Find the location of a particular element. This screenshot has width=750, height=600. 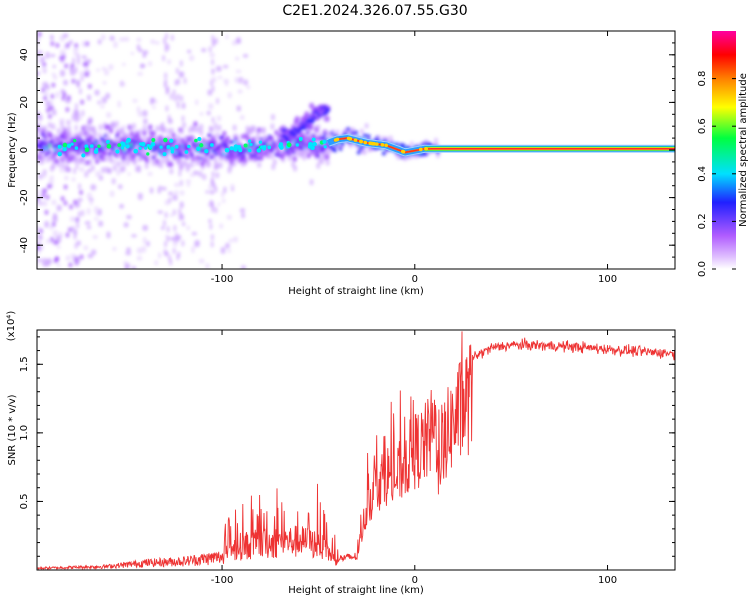

top-x-tick-label: -100 is located at coordinates (222, 279).